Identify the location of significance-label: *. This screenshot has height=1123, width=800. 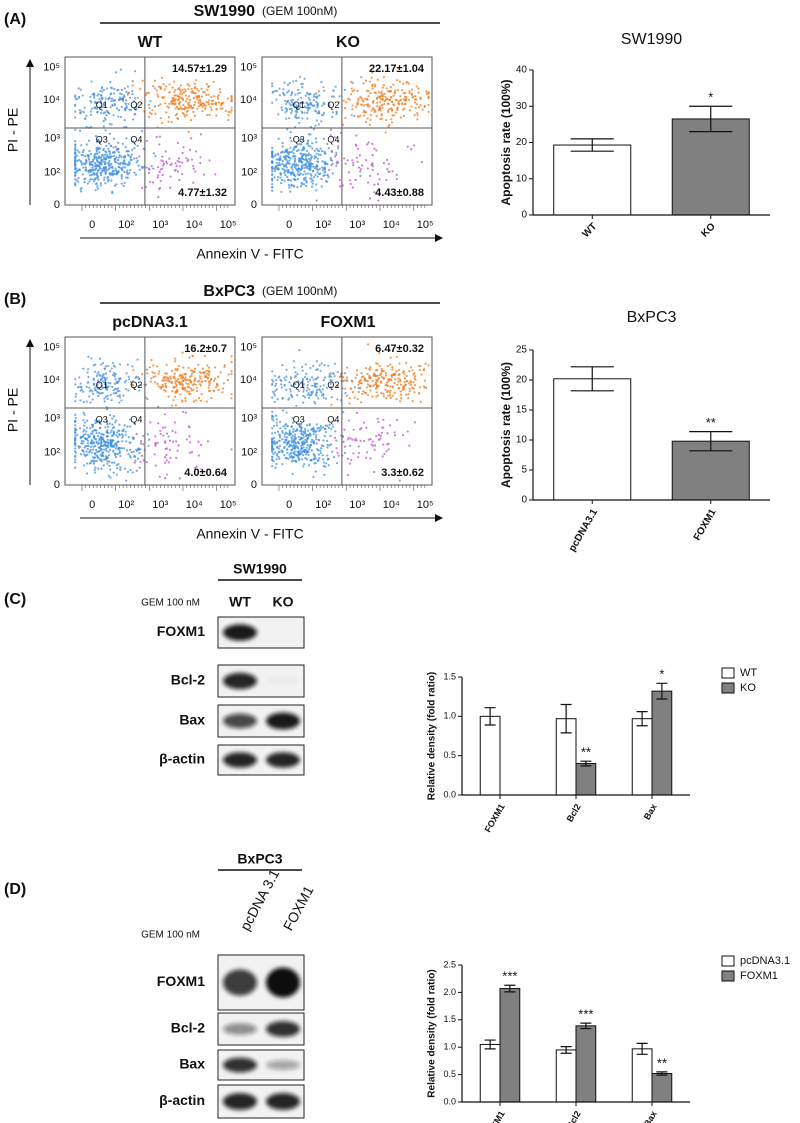
(710, 97).